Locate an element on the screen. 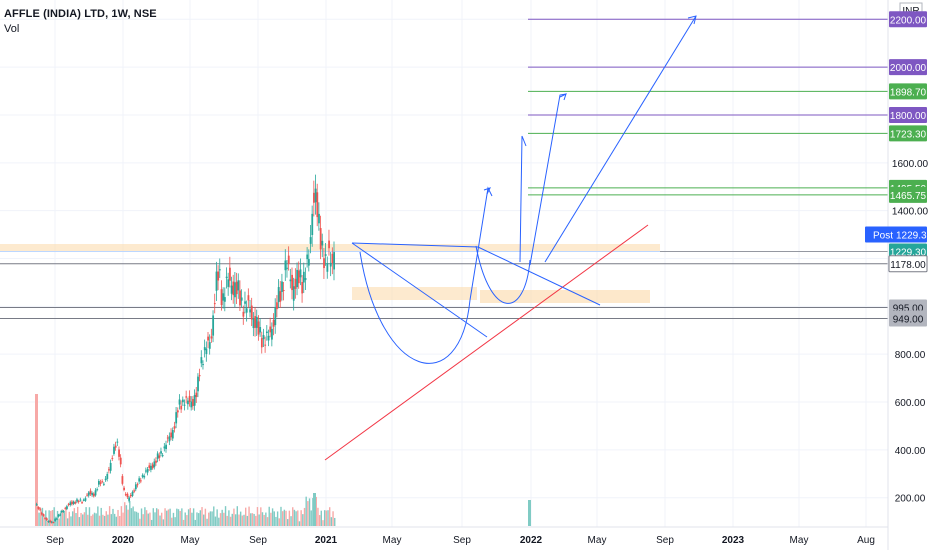  x-tick-label: 2020 is located at coordinates (123, 540).